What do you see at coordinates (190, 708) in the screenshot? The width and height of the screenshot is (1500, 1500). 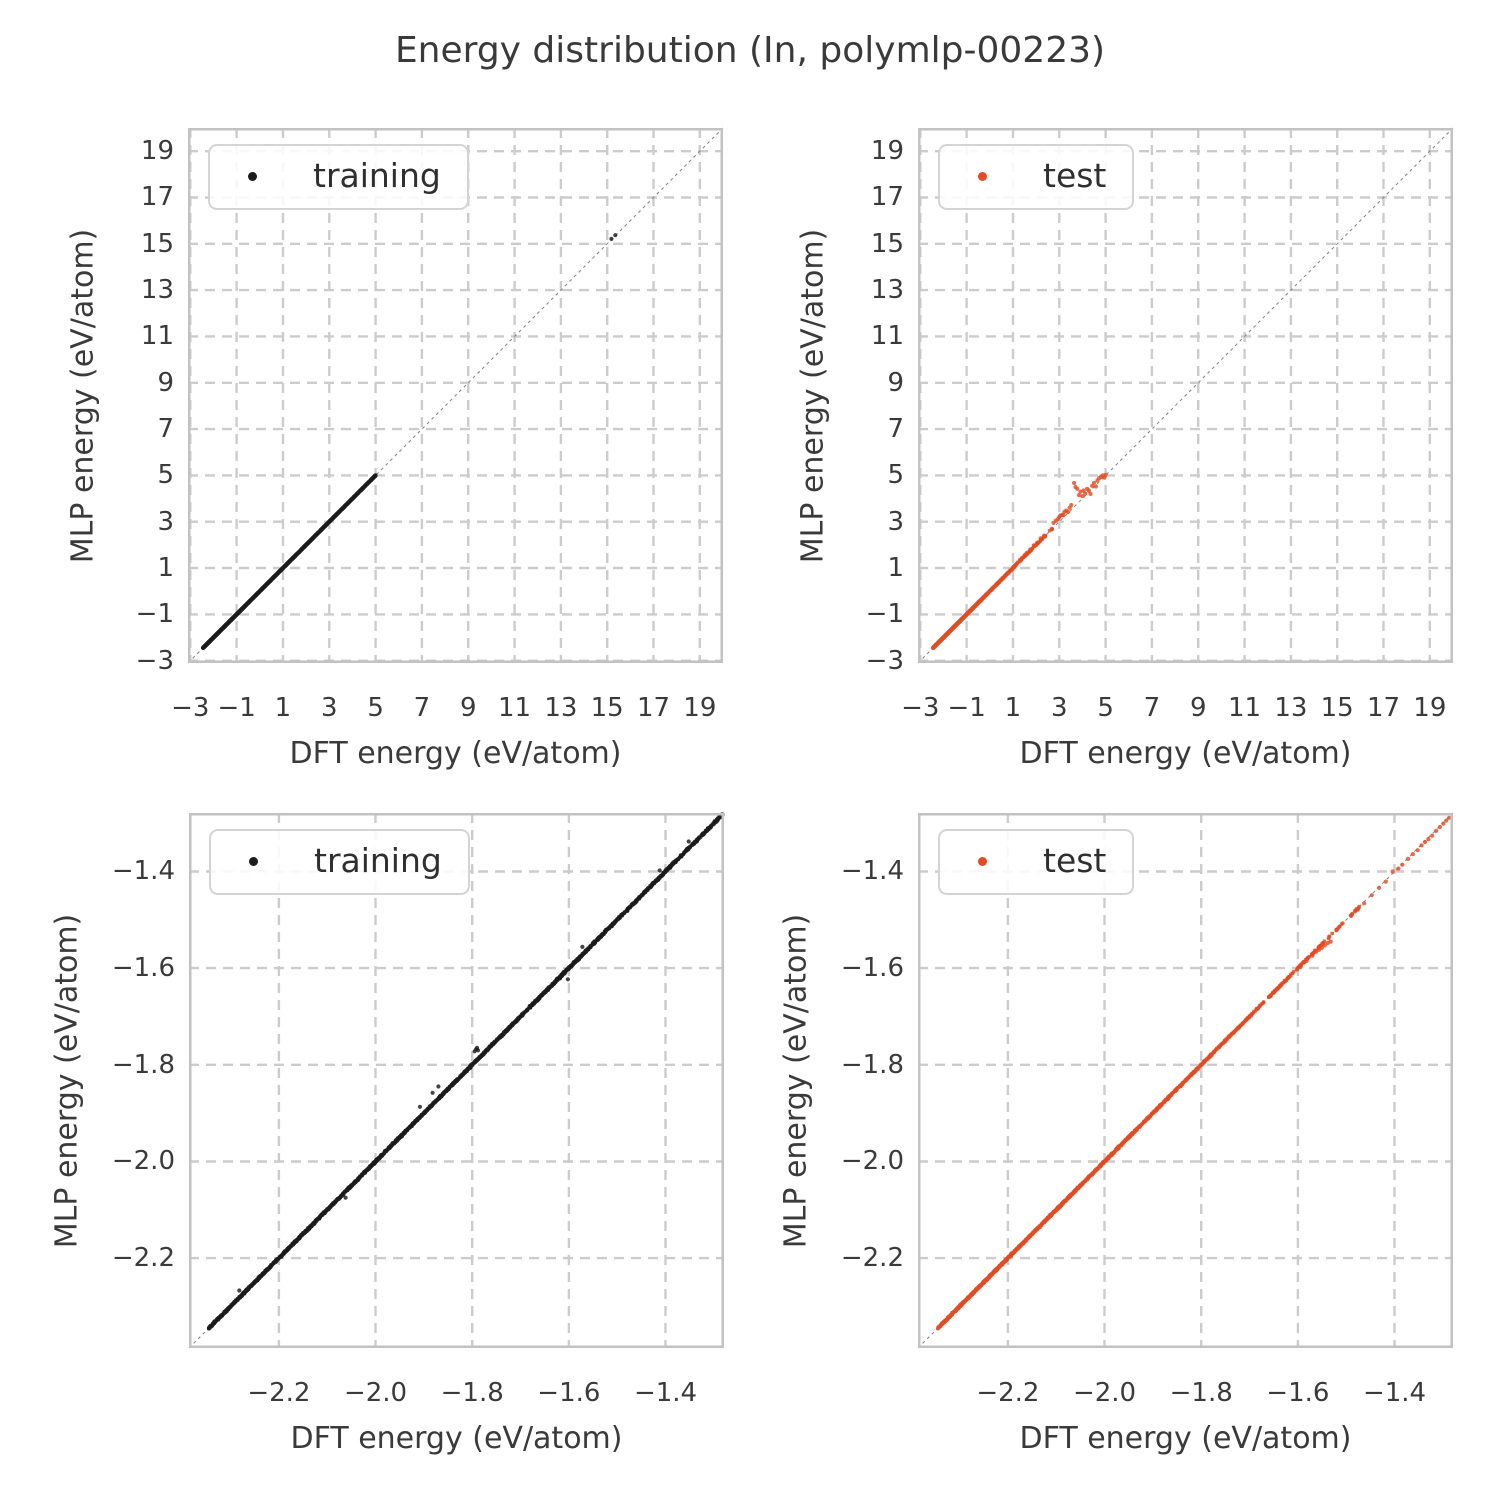 I see `x-tick-label: −3` at bounding box center [190, 708].